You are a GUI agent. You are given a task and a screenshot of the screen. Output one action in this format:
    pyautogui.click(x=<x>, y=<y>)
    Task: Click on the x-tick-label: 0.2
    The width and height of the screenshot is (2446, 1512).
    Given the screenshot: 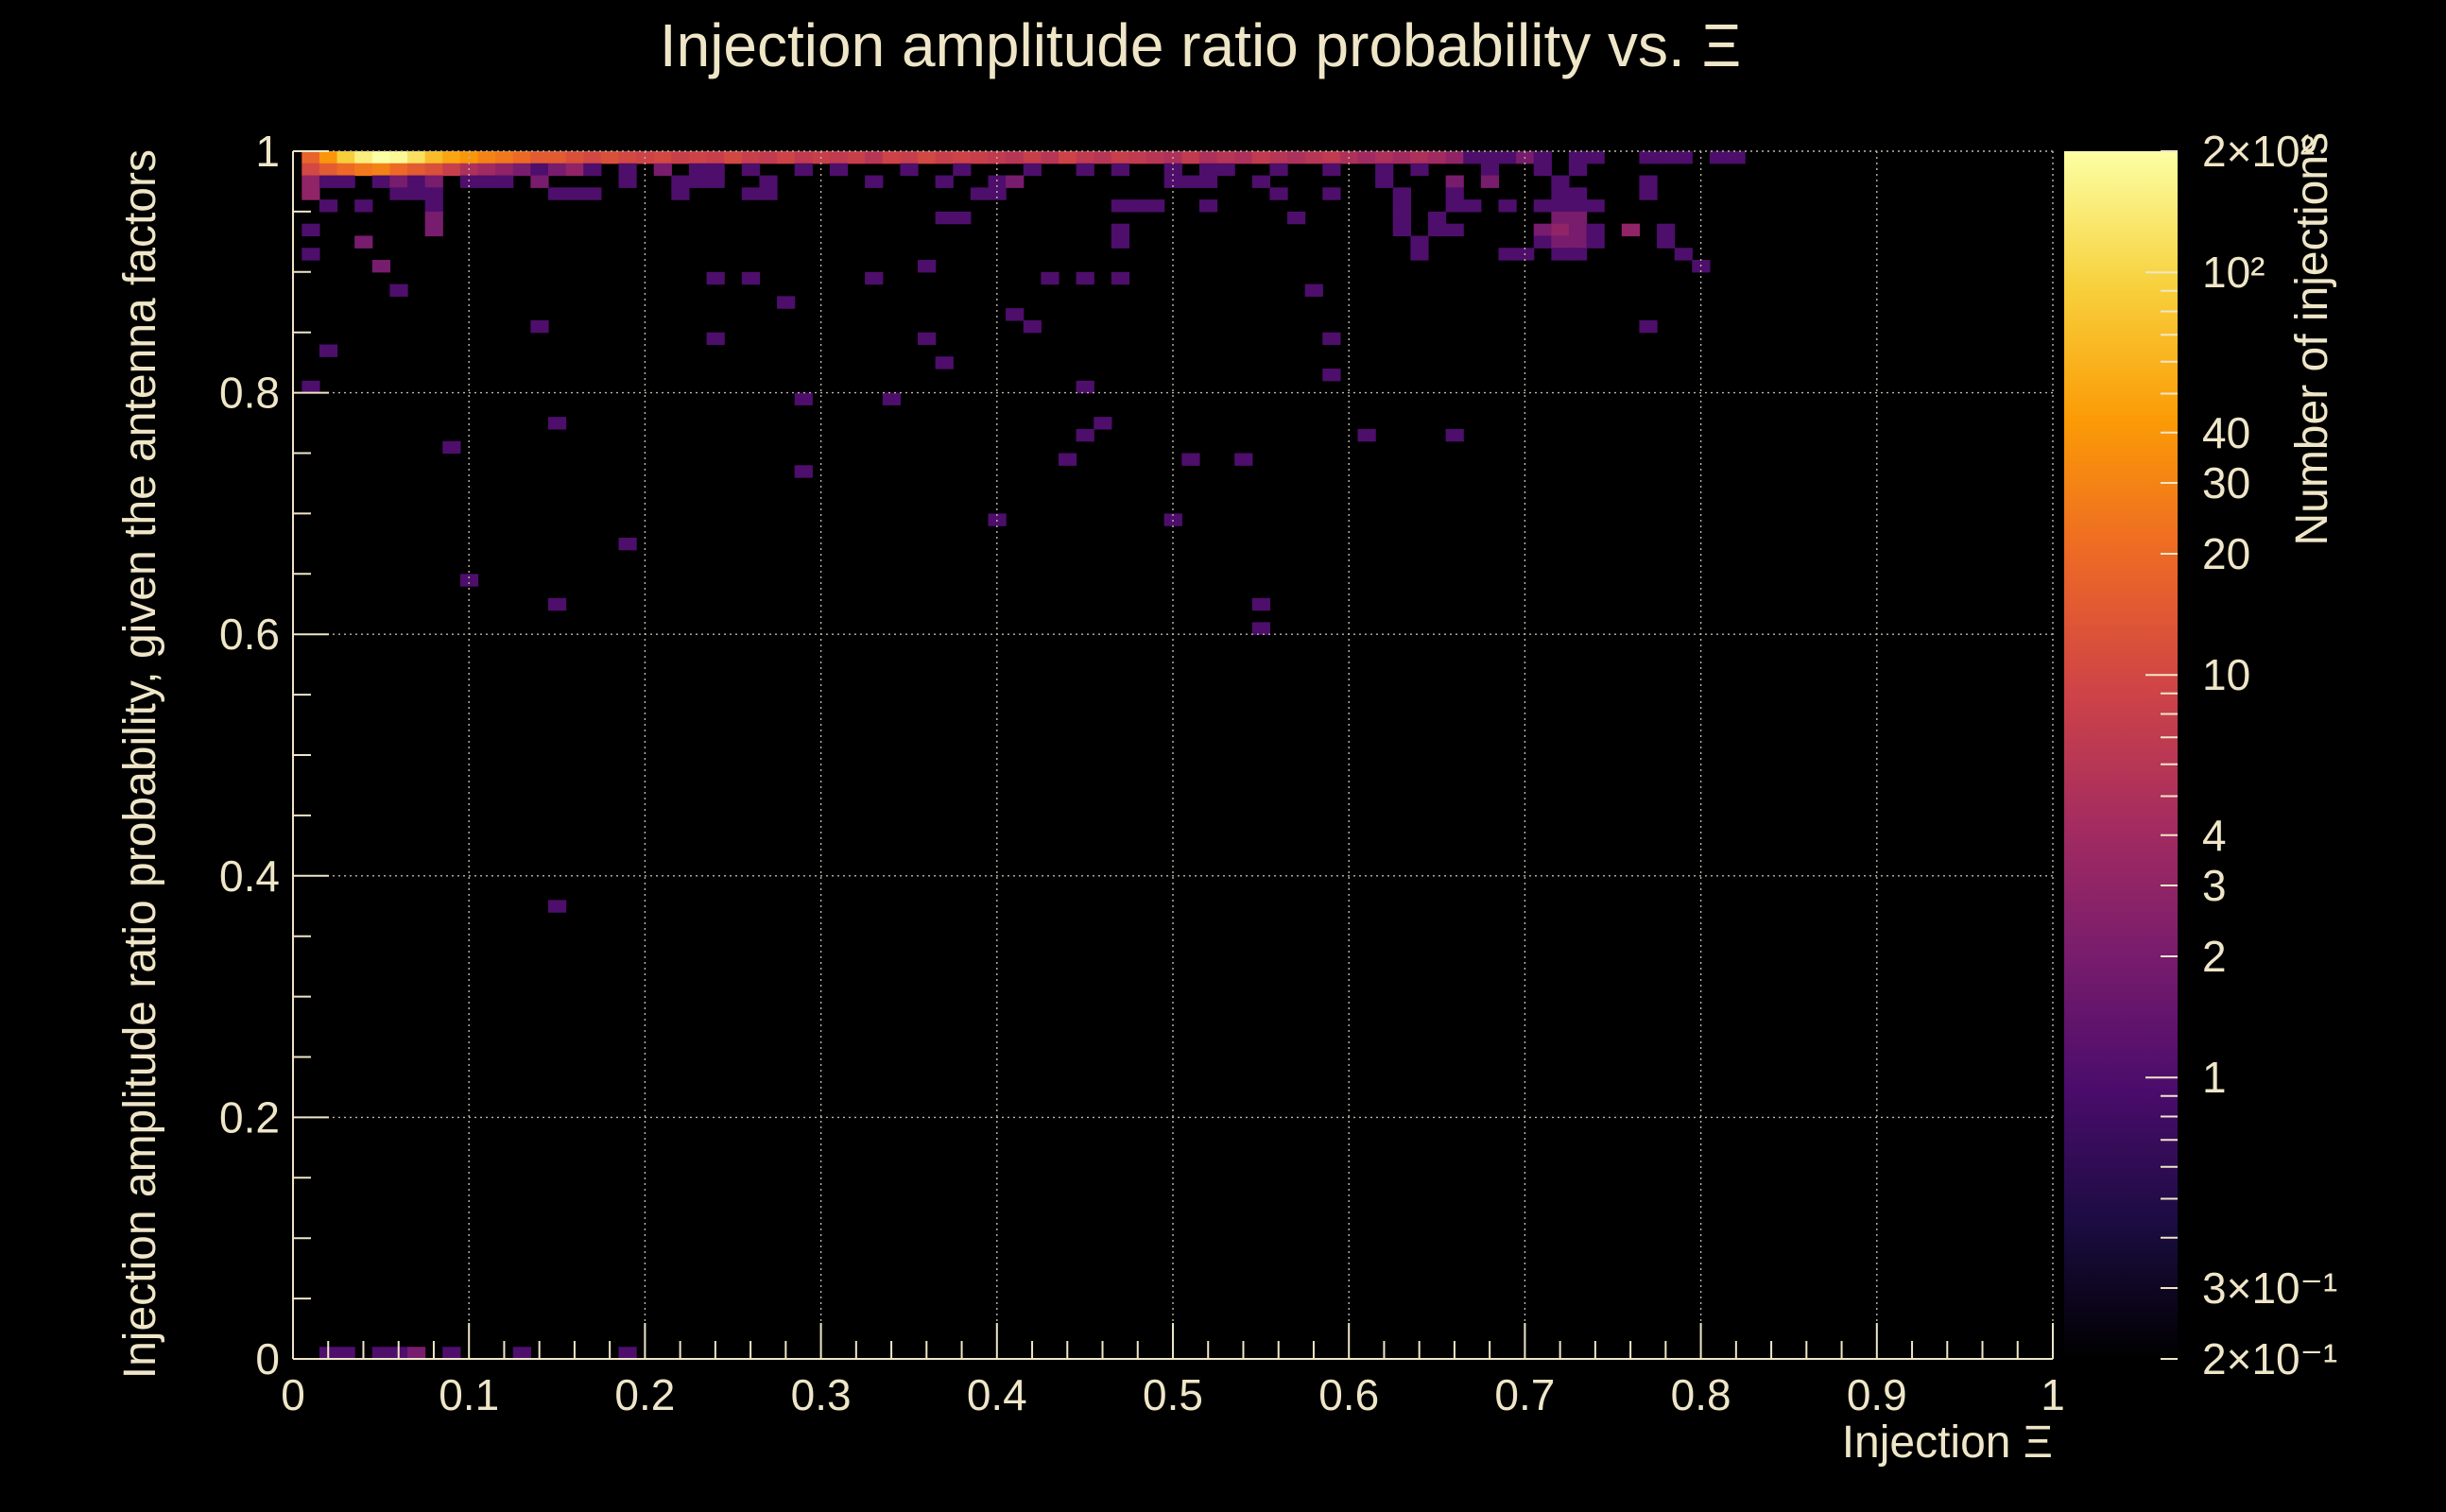 What is the action you would take?
    pyautogui.click(x=644, y=1394)
    